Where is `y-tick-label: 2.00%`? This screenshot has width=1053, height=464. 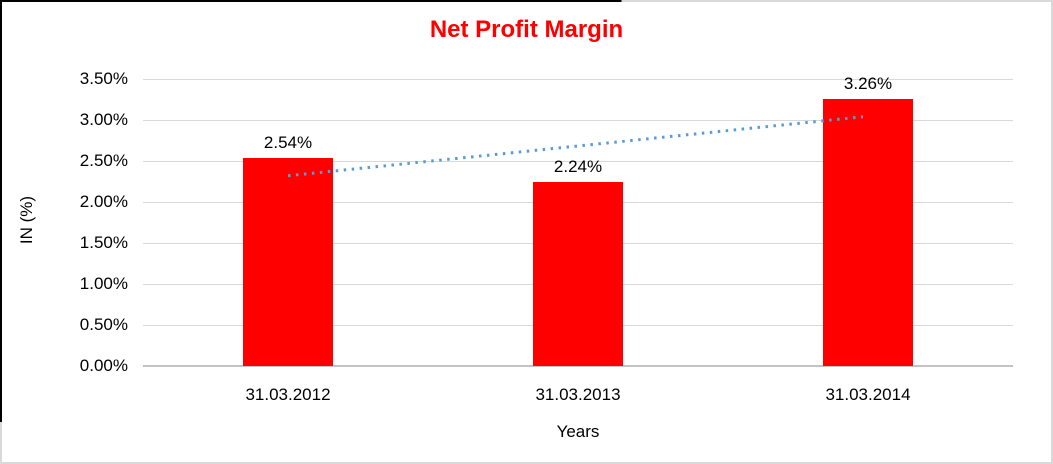
y-tick-label: 2.00% is located at coordinates (103, 201).